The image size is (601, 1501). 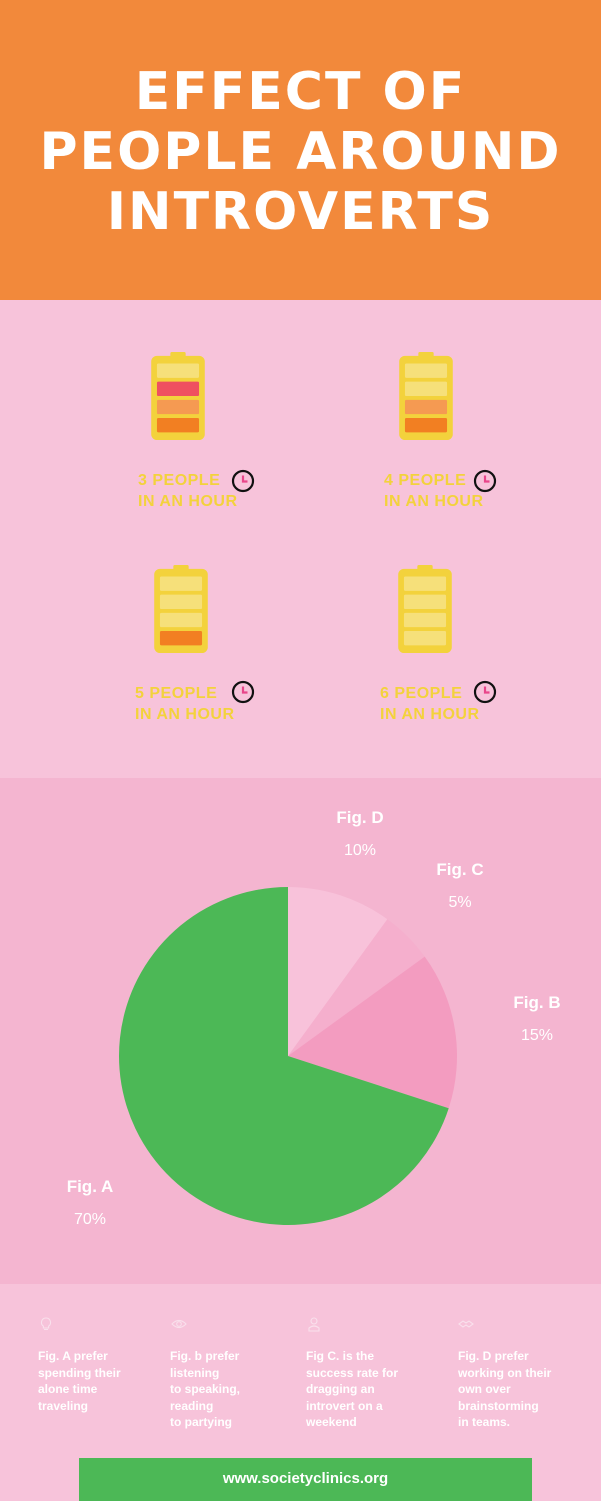 What do you see at coordinates (228, 442) in the screenshot?
I see `battery-item-3-people: 3 PEOPLE IN AN HOUR` at bounding box center [228, 442].